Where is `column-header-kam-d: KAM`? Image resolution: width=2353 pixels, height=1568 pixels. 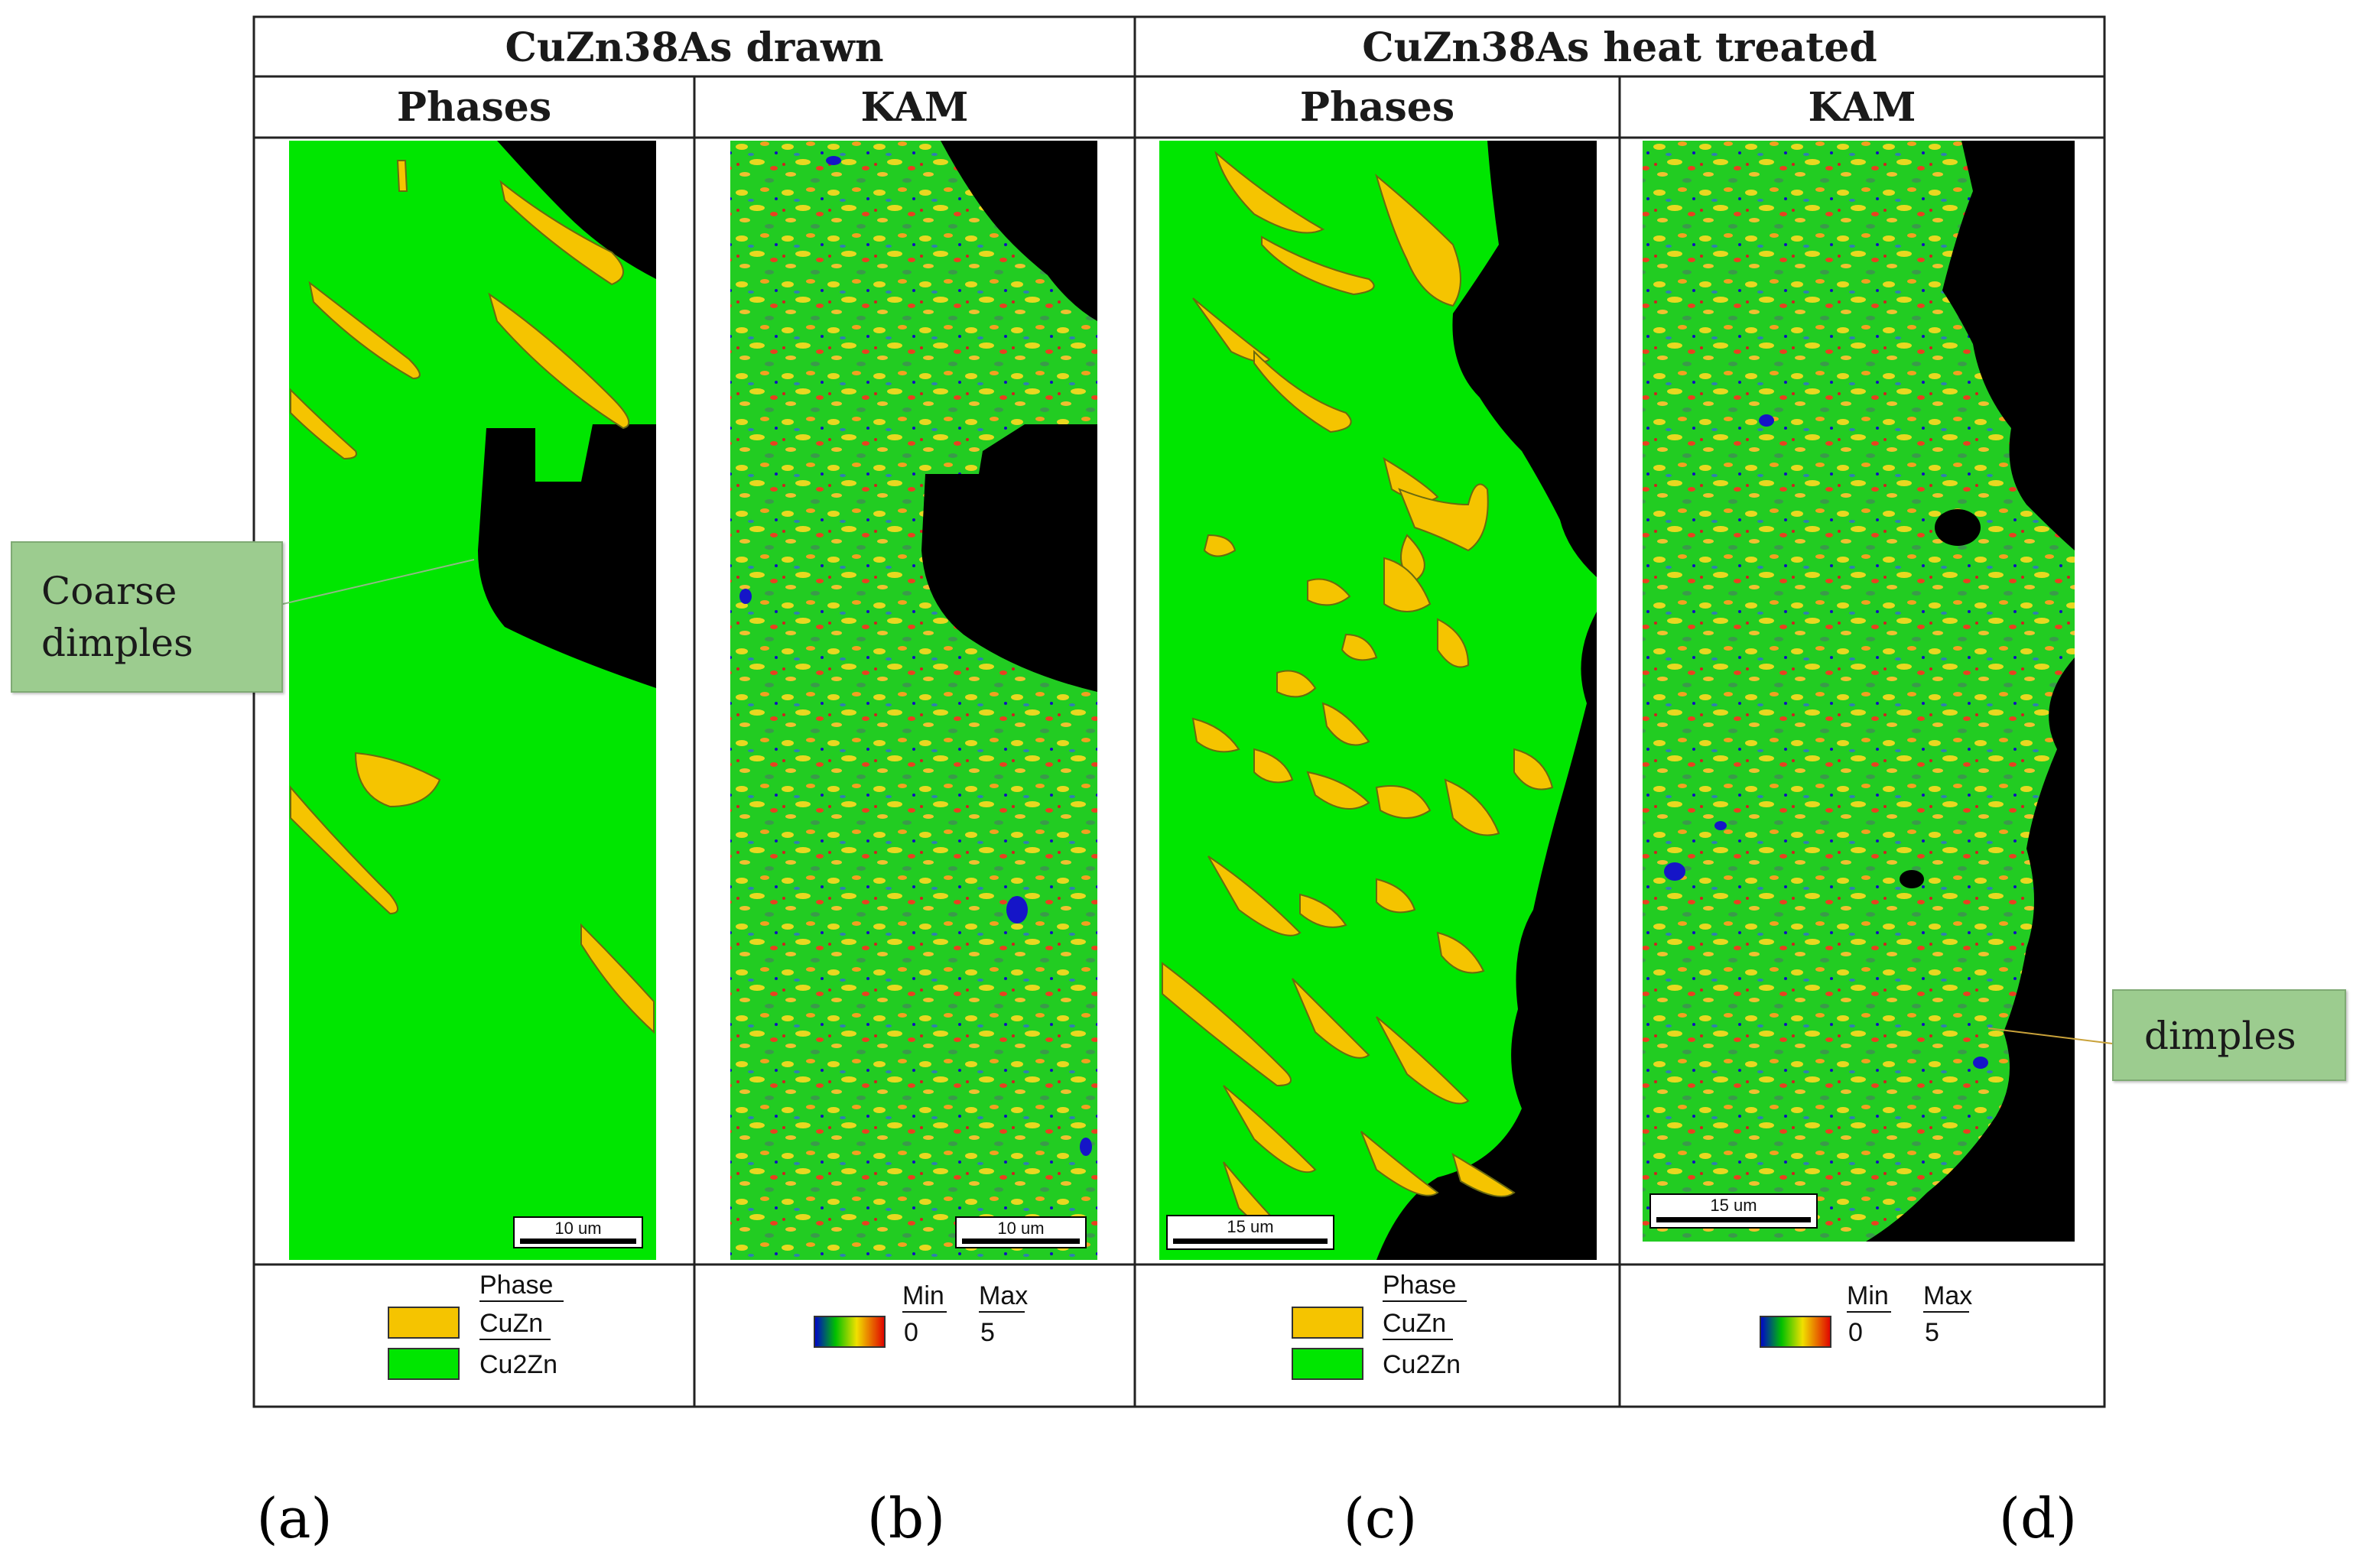 column-header-kam-d: KAM is located at coordinates (1862, 107).